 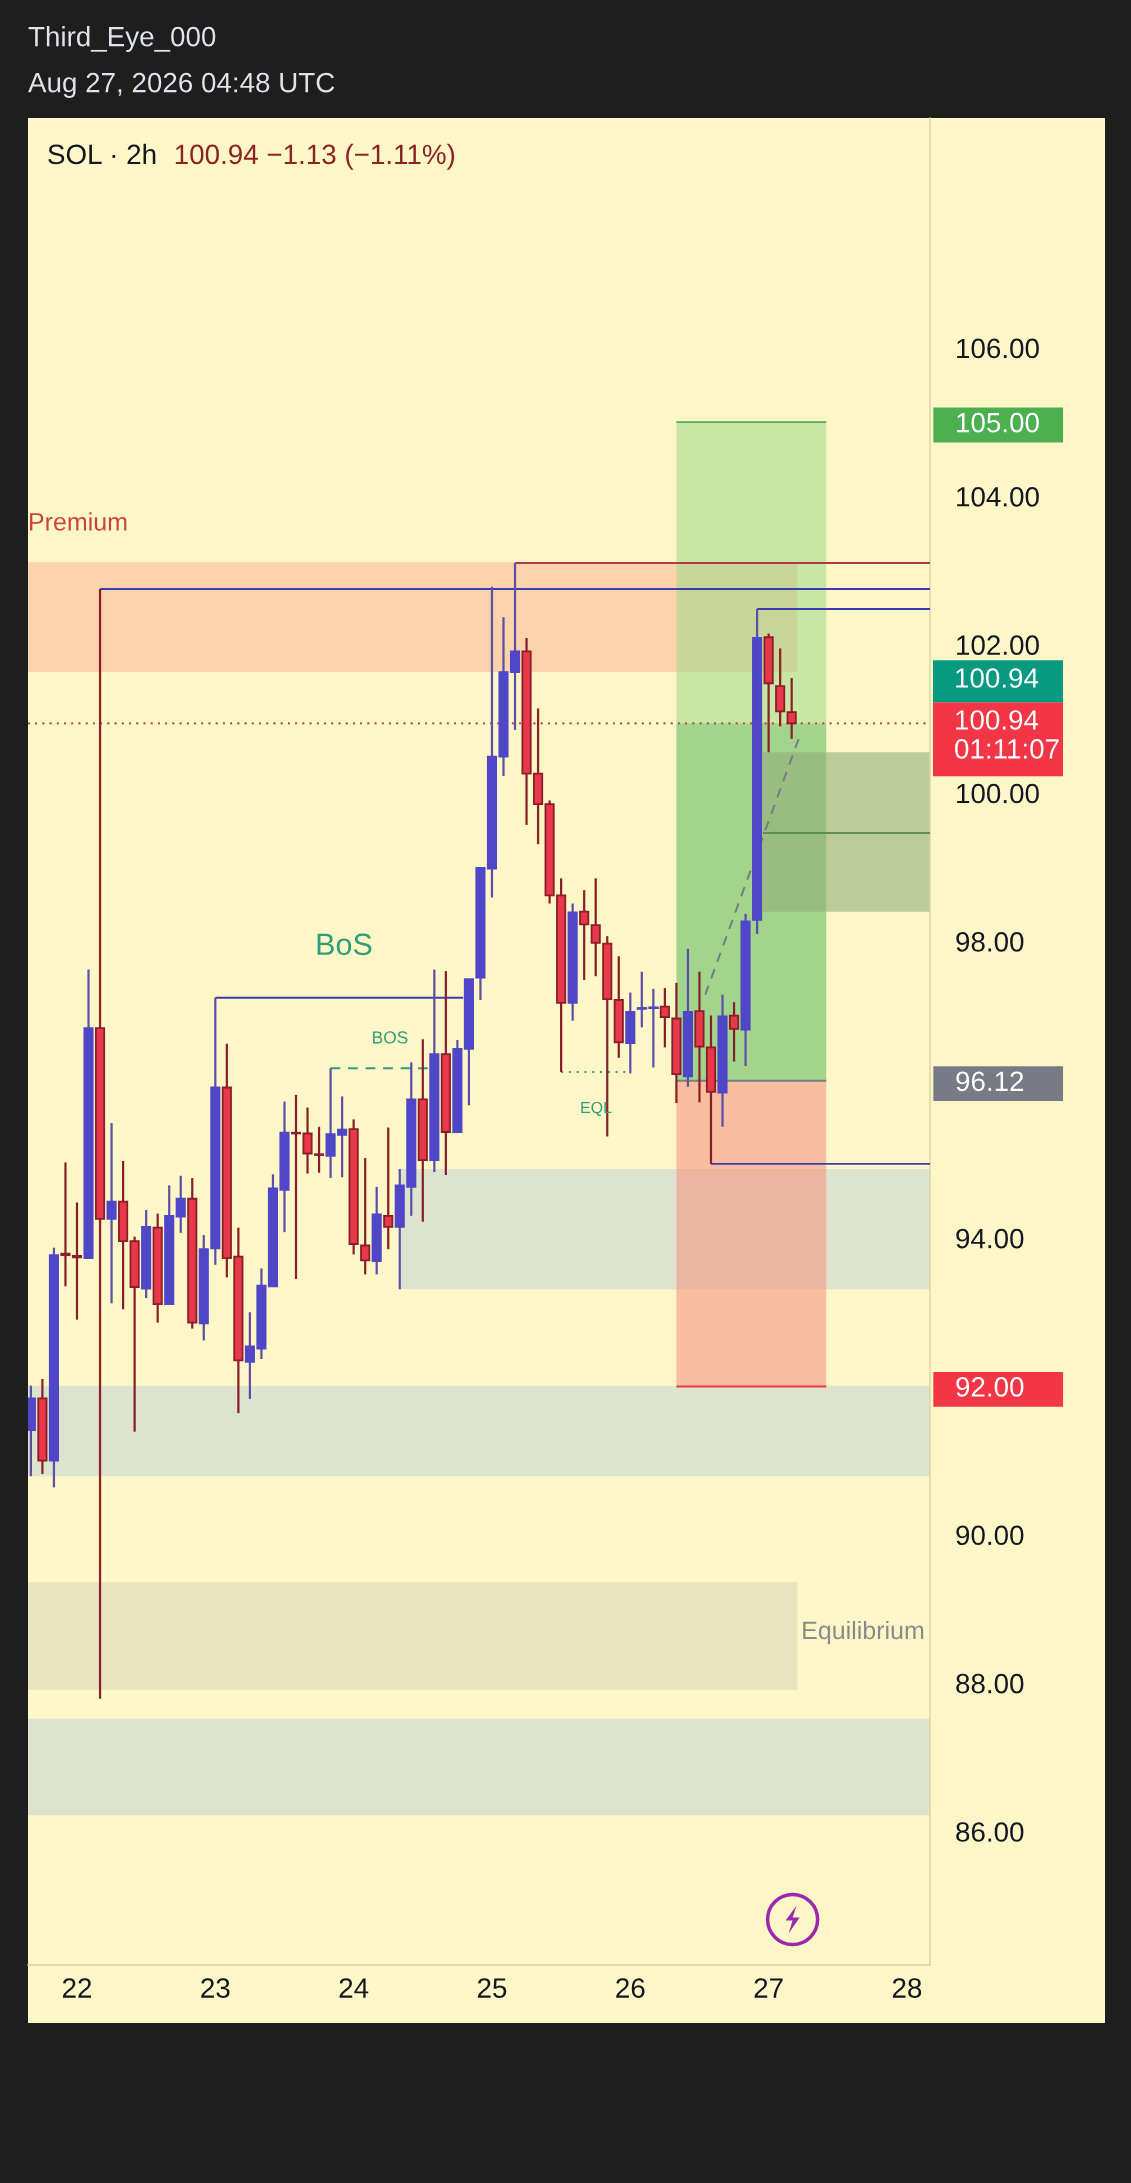 I want to click on y-tick-label: 102.00, so click(x=998, y=645).